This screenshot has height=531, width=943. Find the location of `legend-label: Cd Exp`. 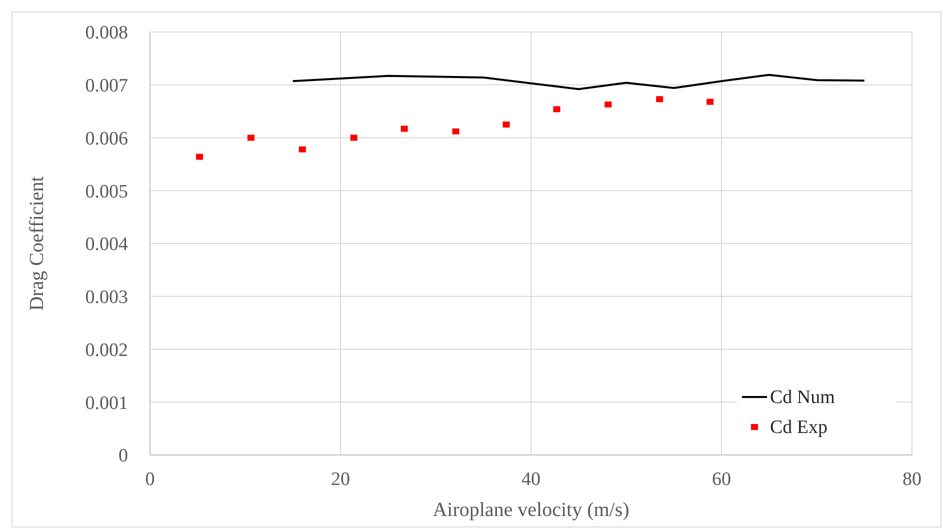

legend-label: Cd Exp is located at coordinates (799, 427).